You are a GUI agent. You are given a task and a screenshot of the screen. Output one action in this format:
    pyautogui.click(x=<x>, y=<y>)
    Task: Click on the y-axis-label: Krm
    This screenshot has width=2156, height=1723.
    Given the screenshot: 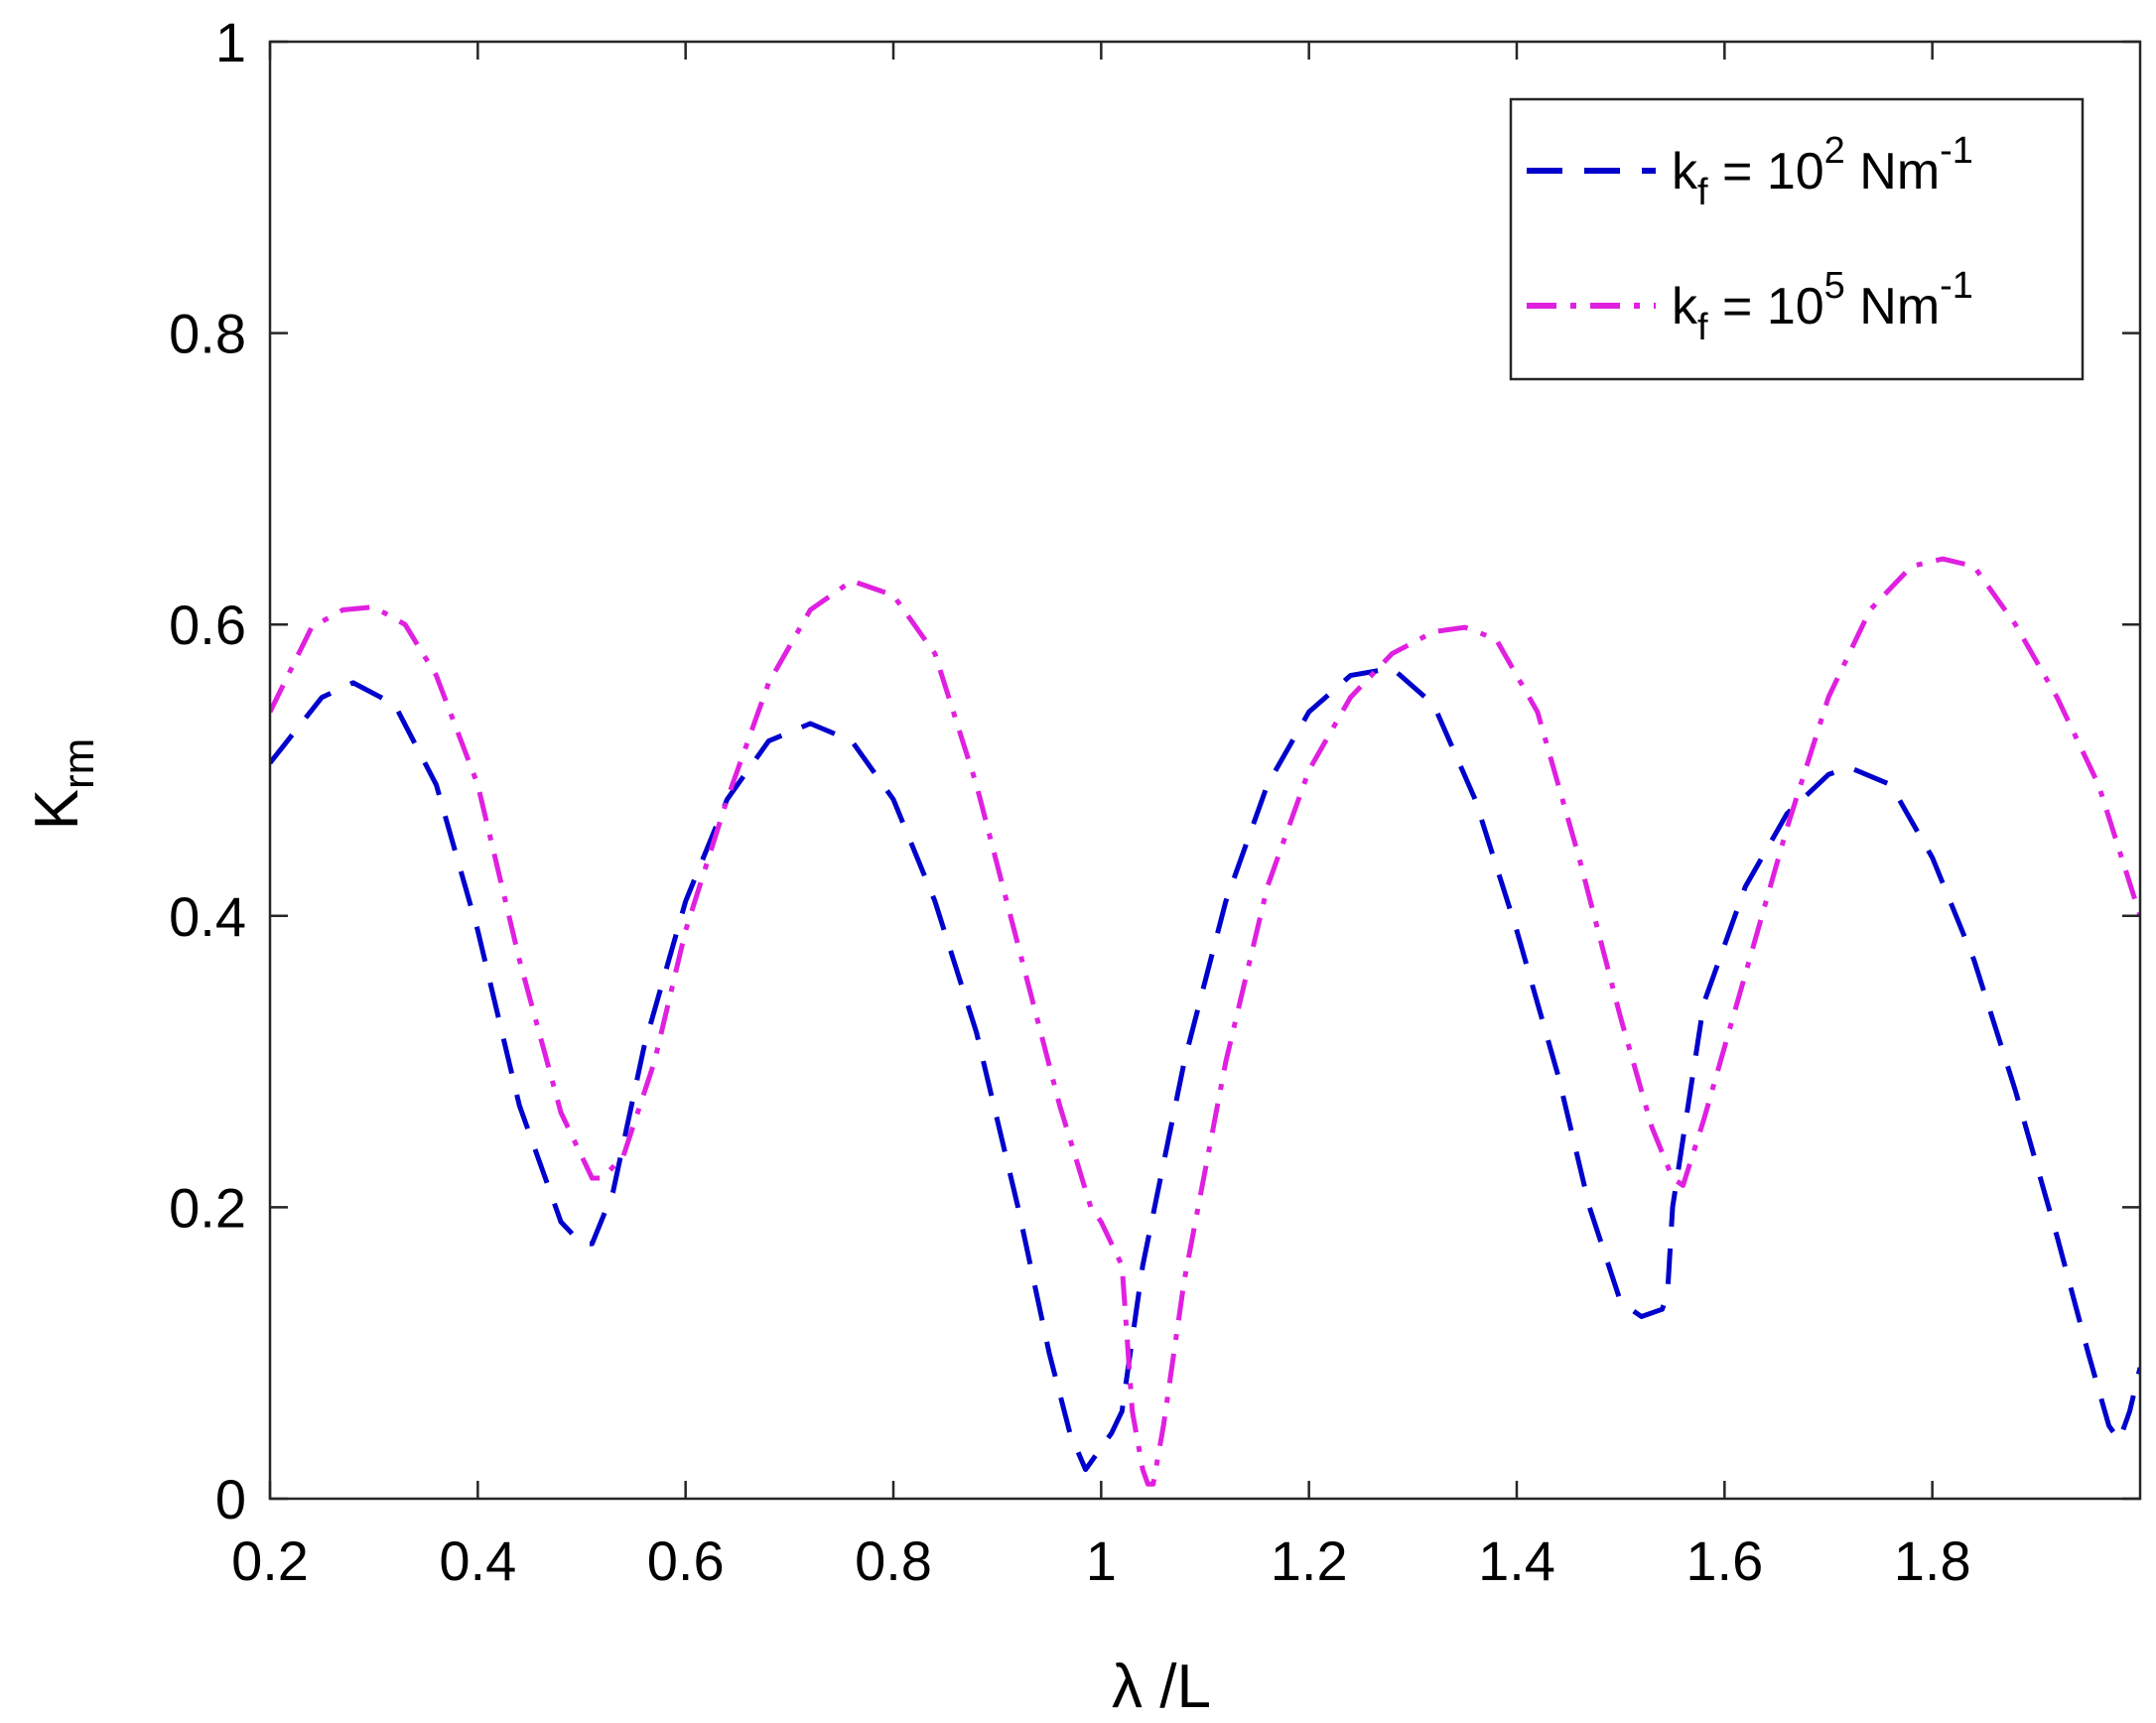 What is the action you would take?
    pyautogui.click(x=63, y=785)
    